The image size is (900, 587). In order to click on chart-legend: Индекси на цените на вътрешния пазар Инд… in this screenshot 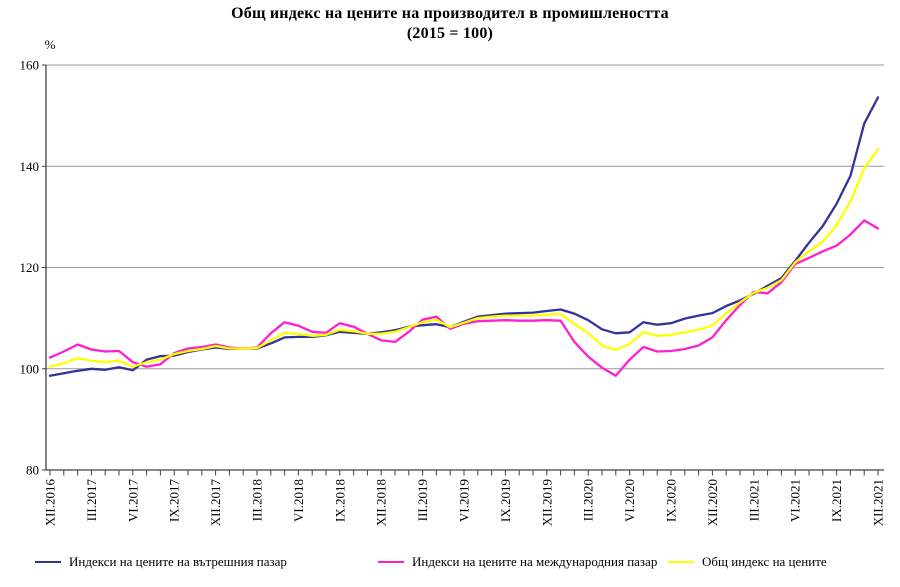, I will do `click(450, 563)`.